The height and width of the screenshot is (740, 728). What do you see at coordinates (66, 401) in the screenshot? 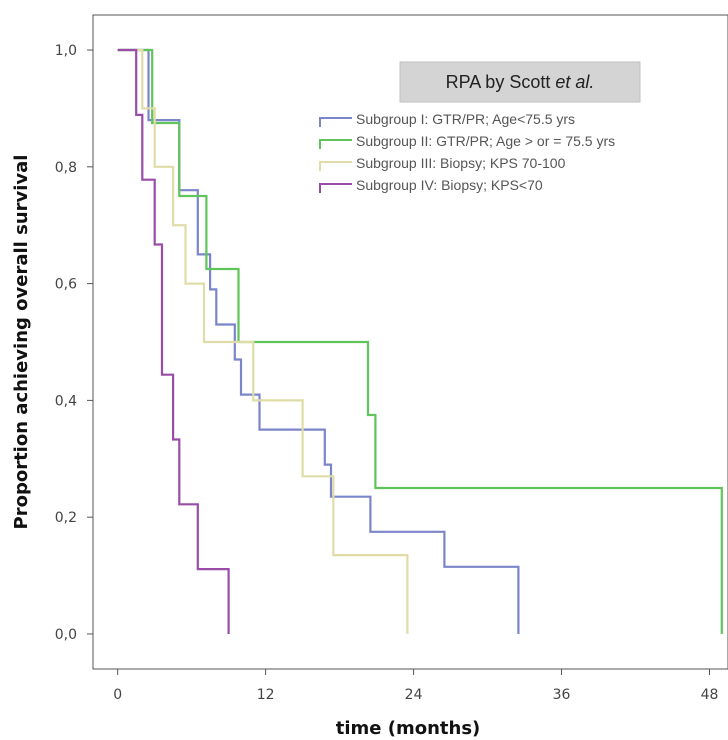
I see `y-tick-label: 0,4` at bounding box center [66, 401].